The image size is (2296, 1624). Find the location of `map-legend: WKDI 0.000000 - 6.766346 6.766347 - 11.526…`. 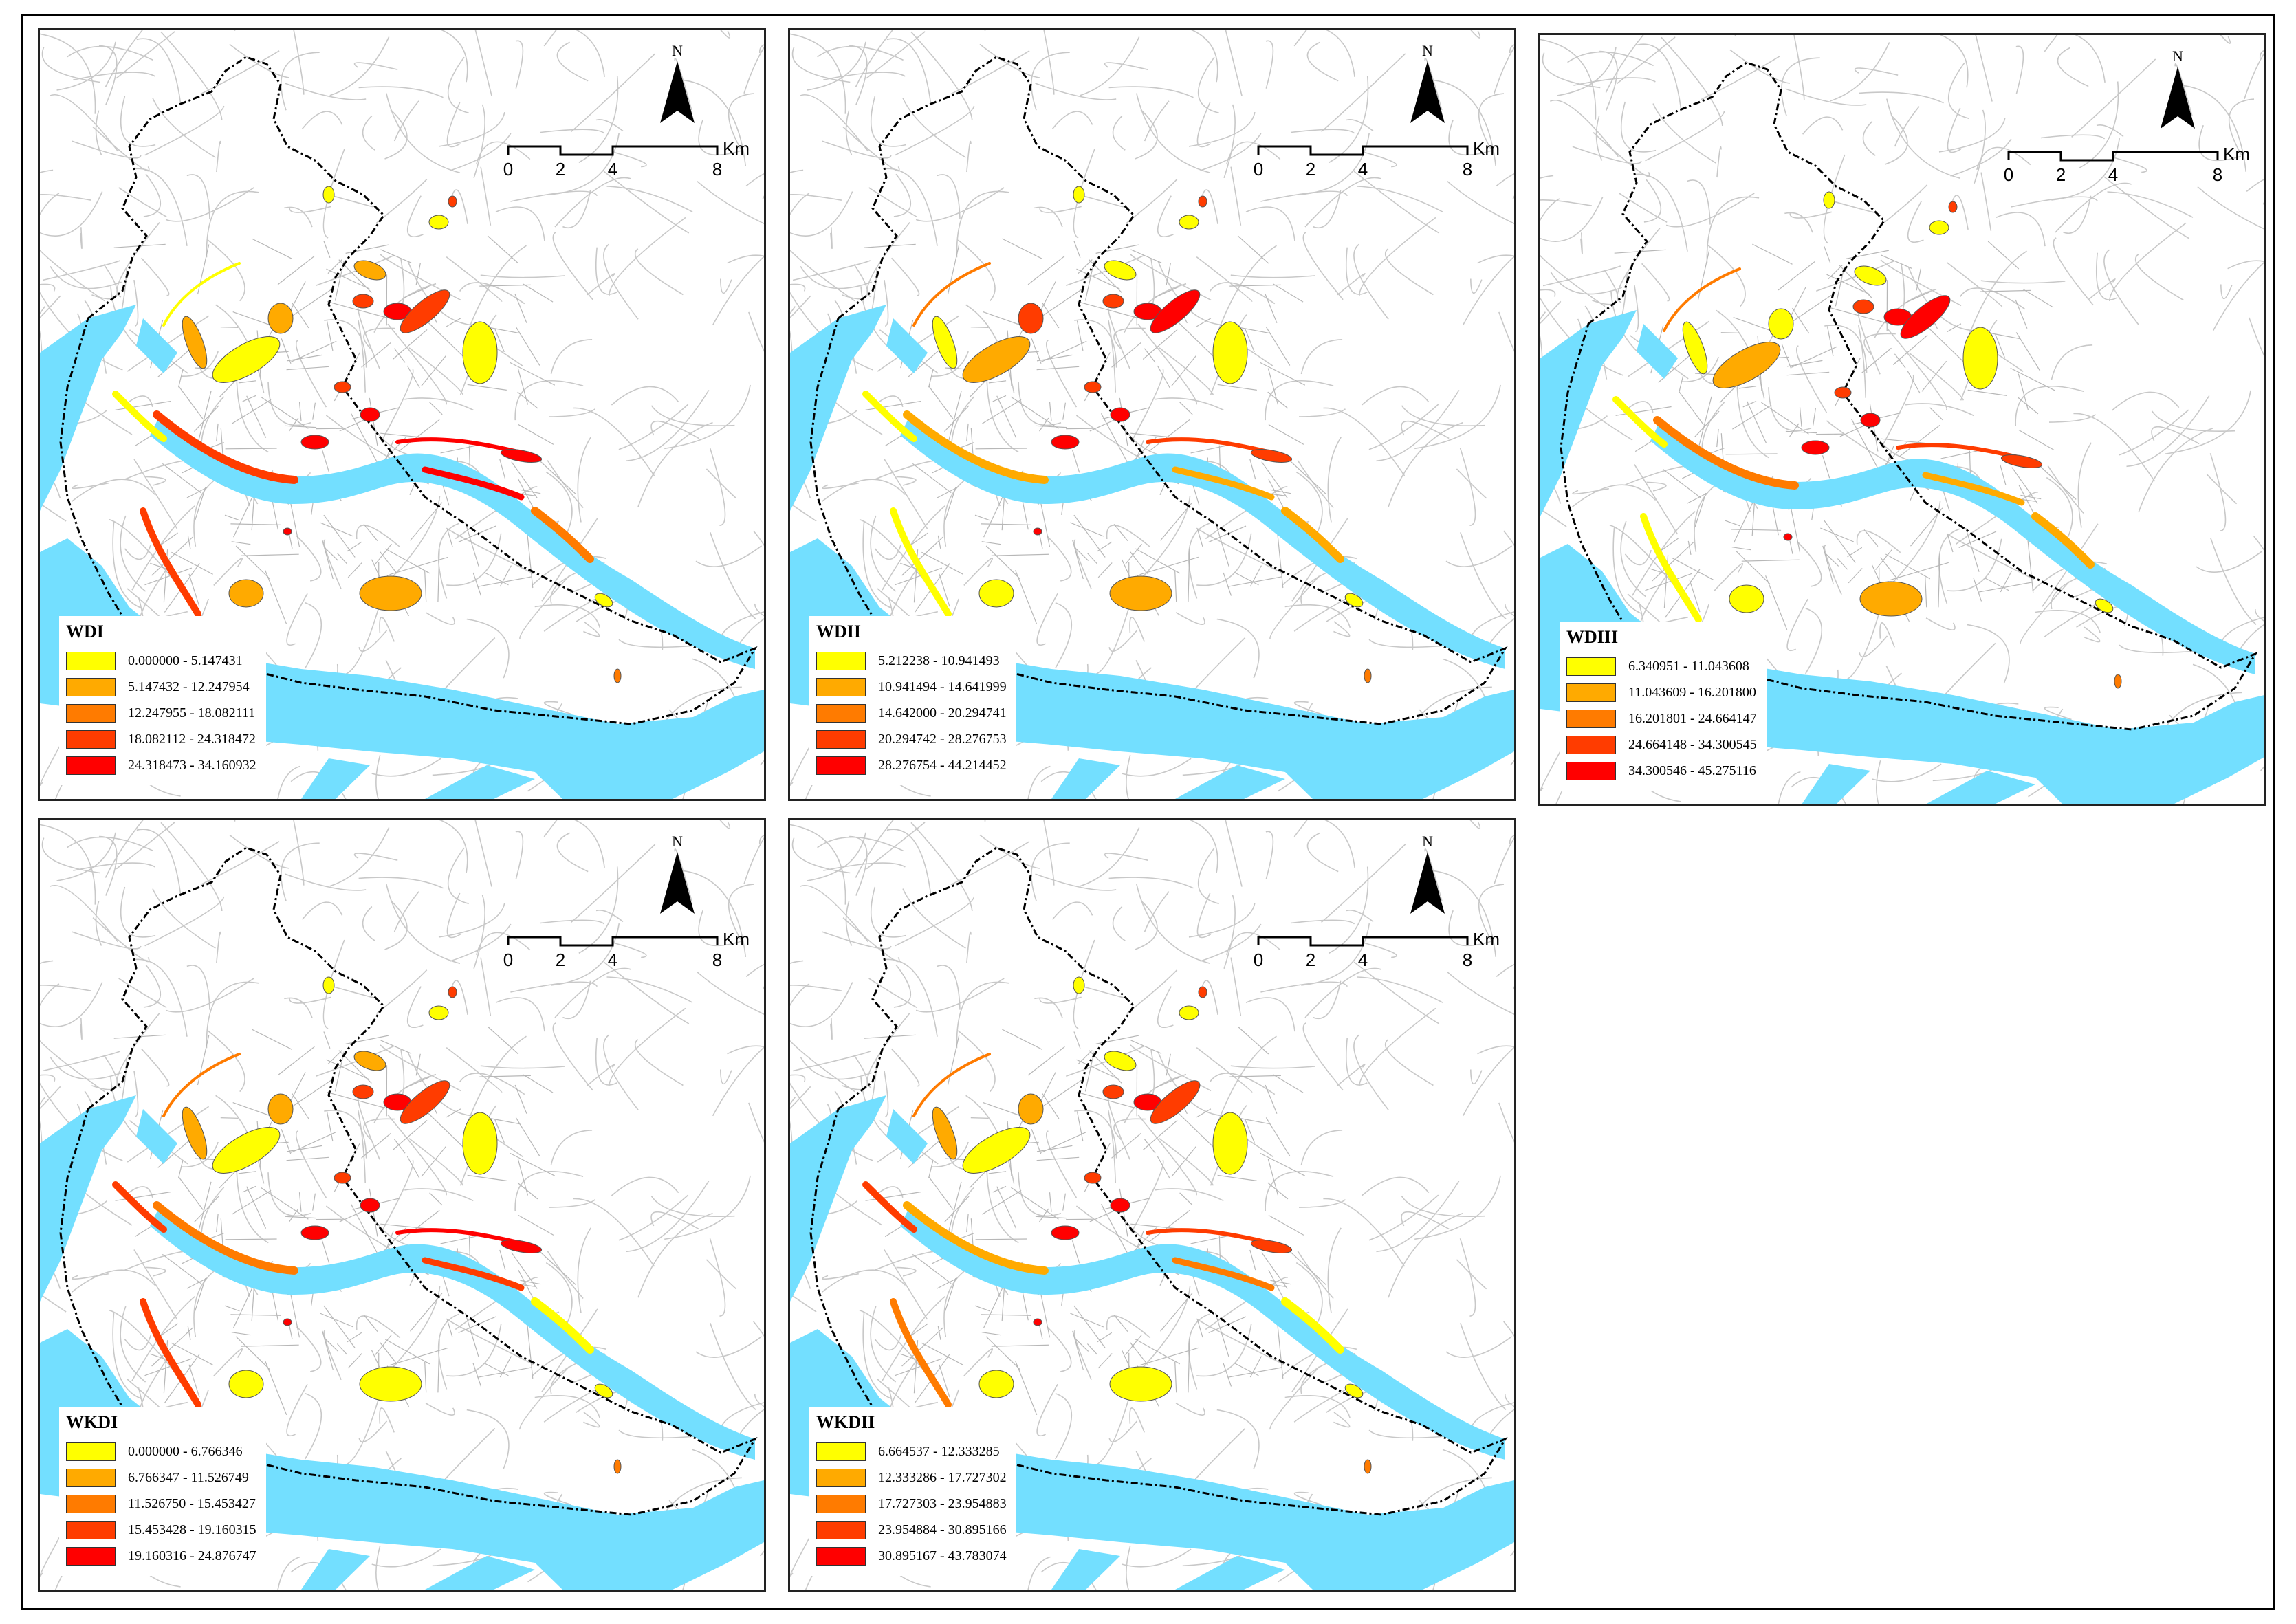

map-legend: WKDI 0.000000 - 6.766346 6.766347 - 11.526… is located at coordinates (163, 1491).